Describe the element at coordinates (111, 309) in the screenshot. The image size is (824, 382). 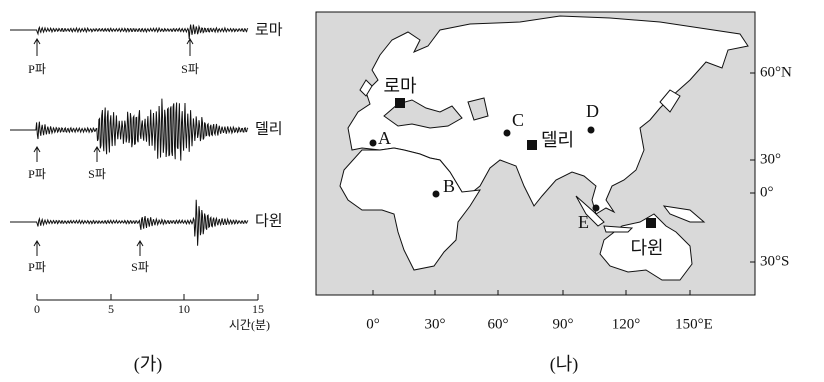
I see `axis-tick-label: 5` at that location.